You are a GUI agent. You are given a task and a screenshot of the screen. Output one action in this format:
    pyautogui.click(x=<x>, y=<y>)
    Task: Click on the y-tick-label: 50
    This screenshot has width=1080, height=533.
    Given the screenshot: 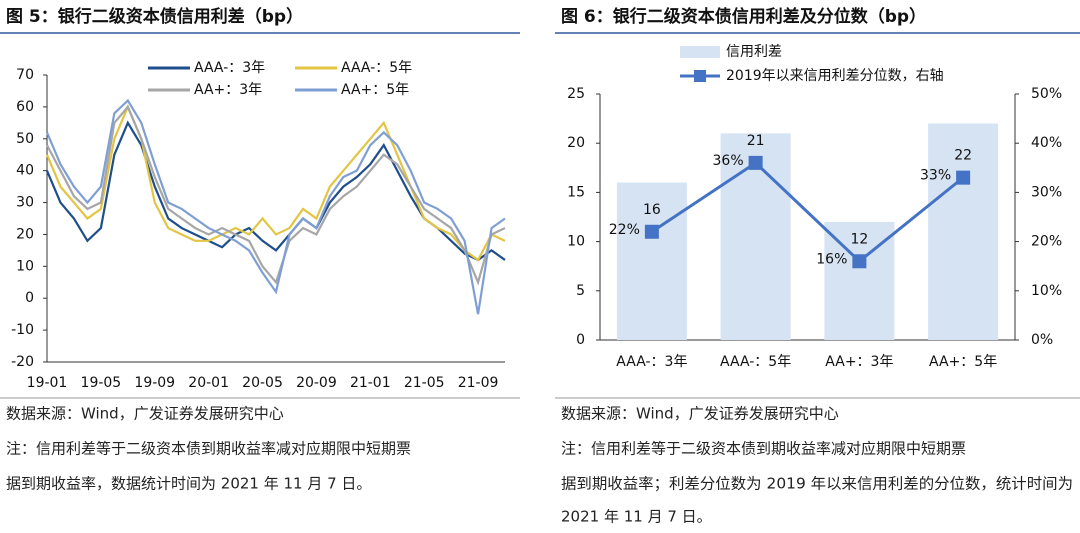 What is the action you would take?
    pyautogui.click(x=25, y=139)
    